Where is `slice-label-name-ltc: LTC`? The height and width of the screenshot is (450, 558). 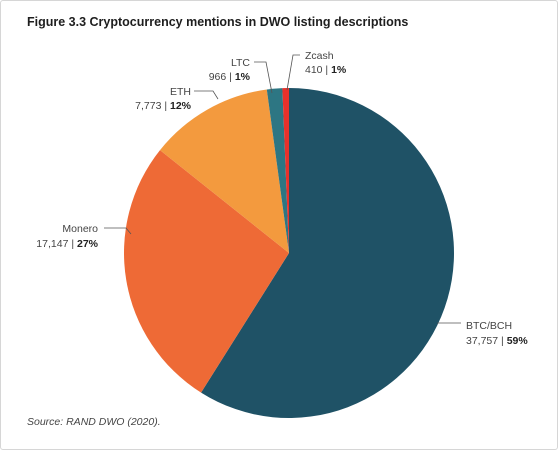 slice-label-name-ltc: LTC is located at coordinates (240, 63).